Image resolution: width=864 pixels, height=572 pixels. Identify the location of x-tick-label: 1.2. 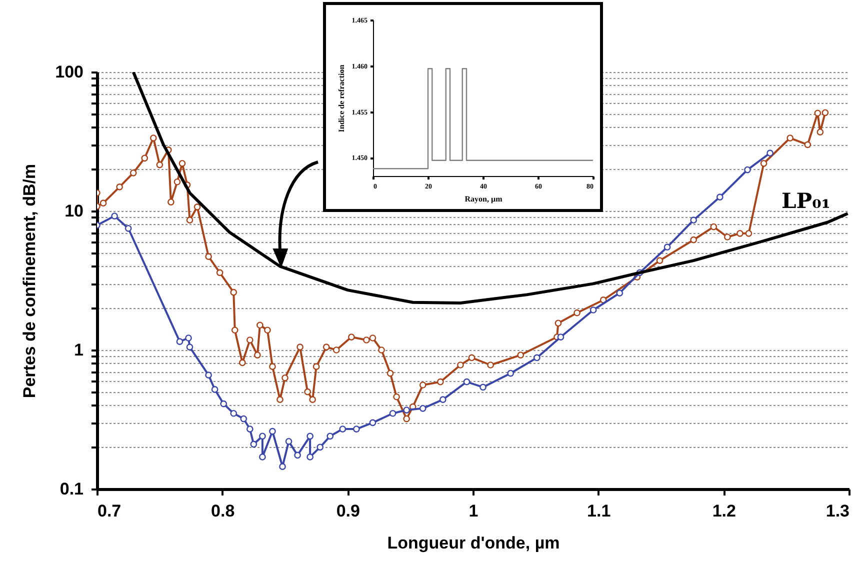
(724, 511).